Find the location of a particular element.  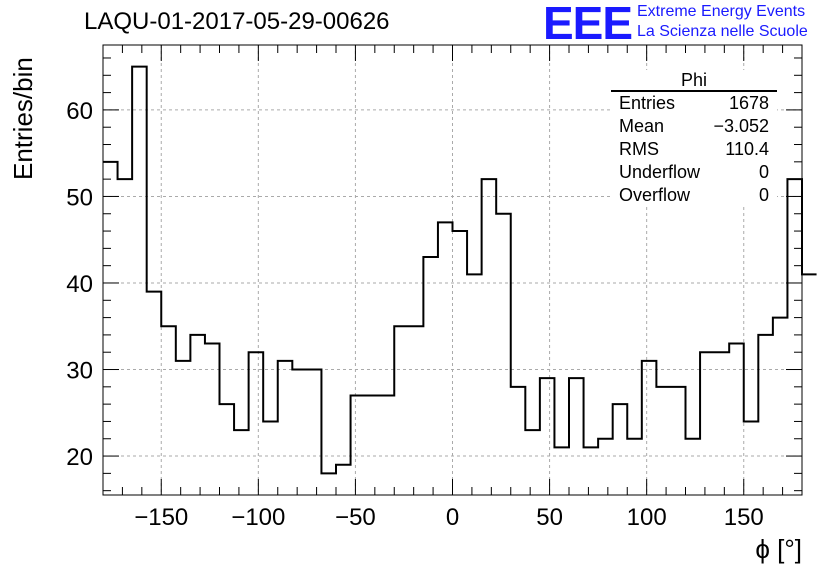

x-tick-label: −100 is located at coordinates (258, 517).